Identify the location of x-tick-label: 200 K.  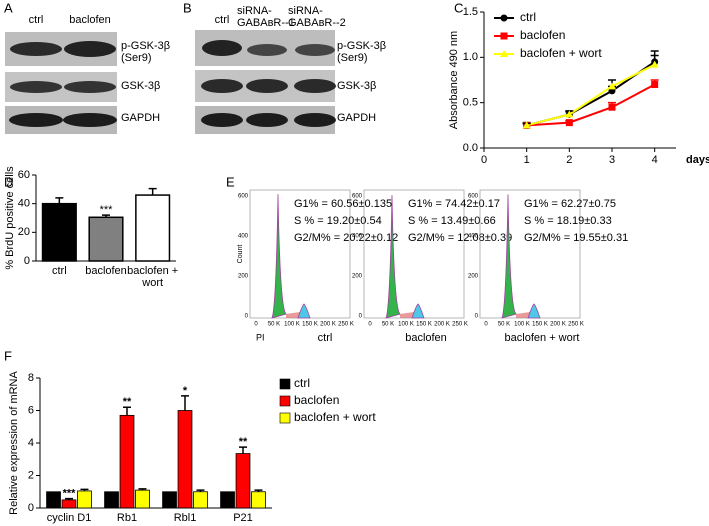
(328, 325).